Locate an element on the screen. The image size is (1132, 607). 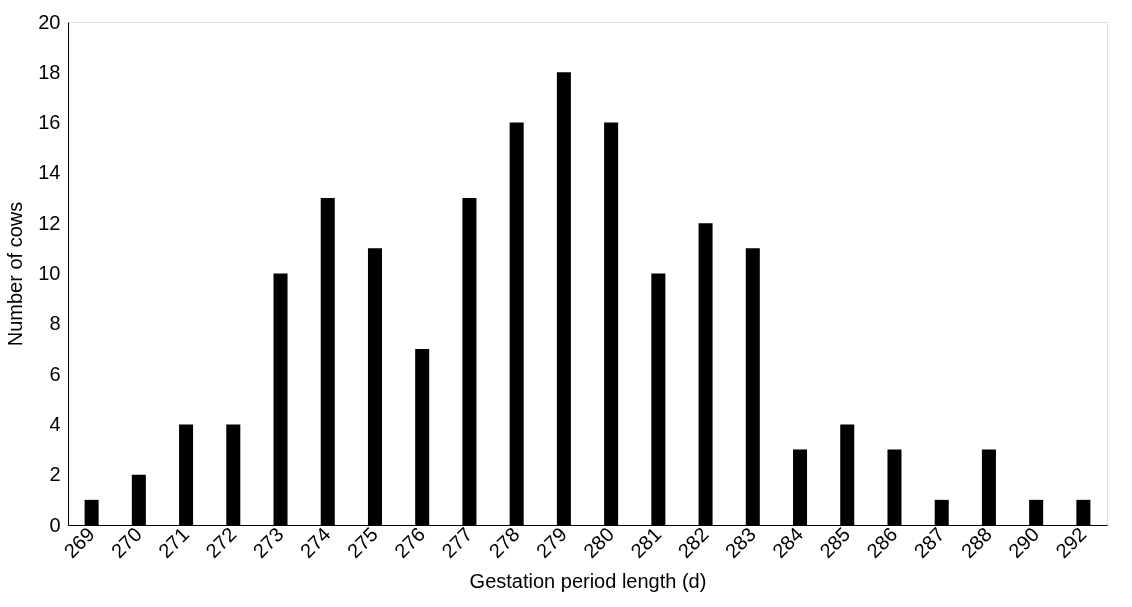
x-tick-label: 280 is located at coordinates (599, 543).